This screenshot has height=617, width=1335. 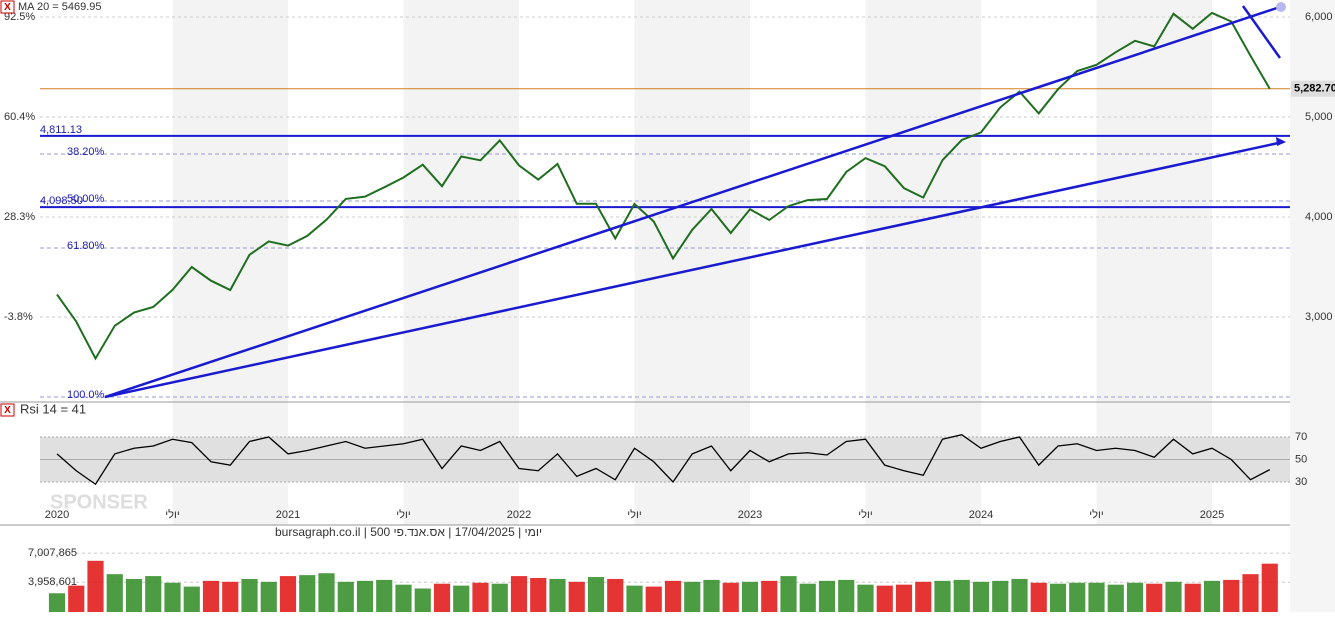 What do you see at coordinates (1281, 7) in the screenshot?
I see `handle` at bounding box center [1281, 7].